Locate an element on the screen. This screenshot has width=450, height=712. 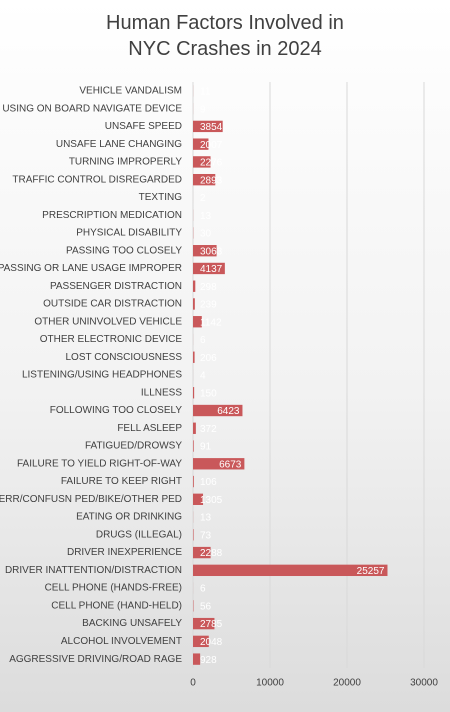
y-tick-label: USING ON BOARD NAVIGATE DEVICE is located at coordinates (92, 108).